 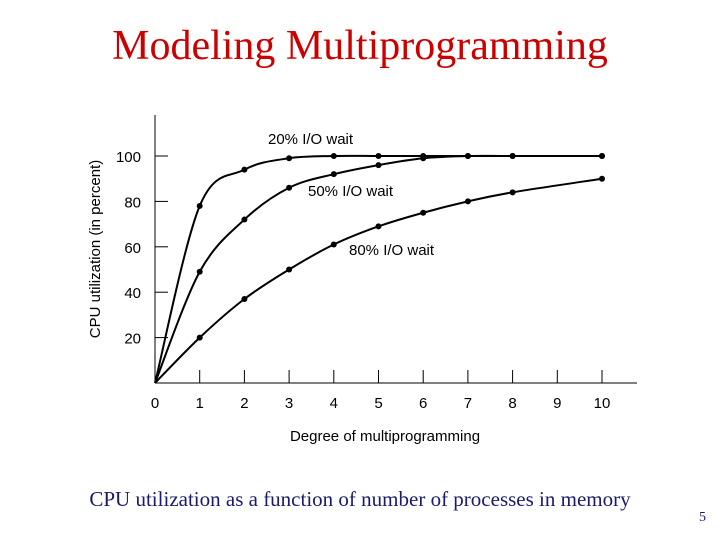 I want to click on x-axis-label: Degree of multiprogramming, so click(x=385, y=436).